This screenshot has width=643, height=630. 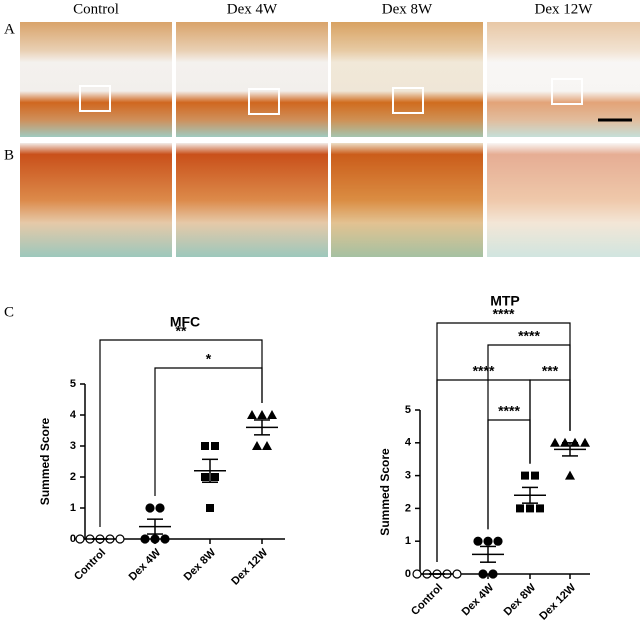 I want to click on column-label: Dex 4W, so click(x=252, y=9).